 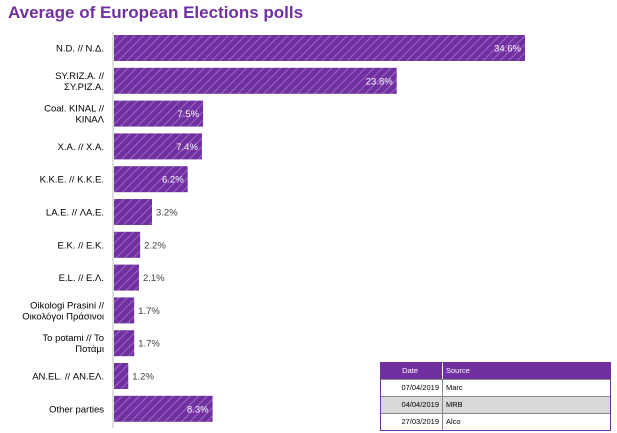 I want to click on value-label: 2.1%, so click(x=154, y=278).